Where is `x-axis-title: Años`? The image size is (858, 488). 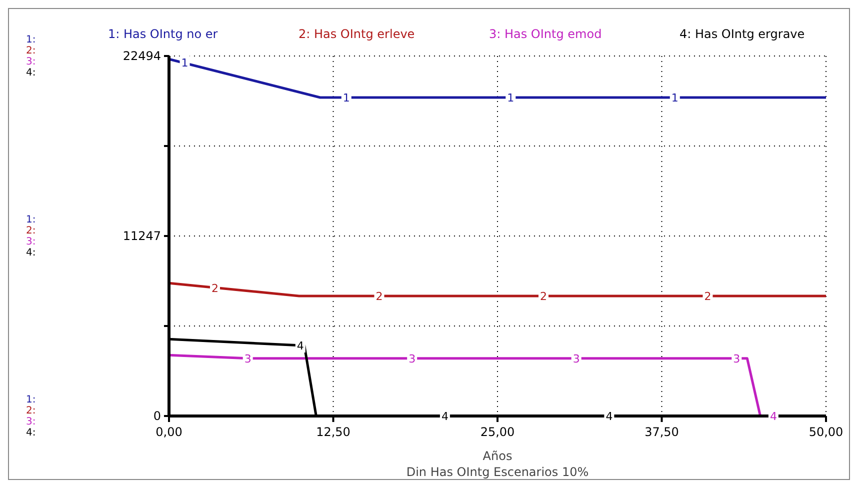 x-axis-title: Años is located at coordinates (497, 456).